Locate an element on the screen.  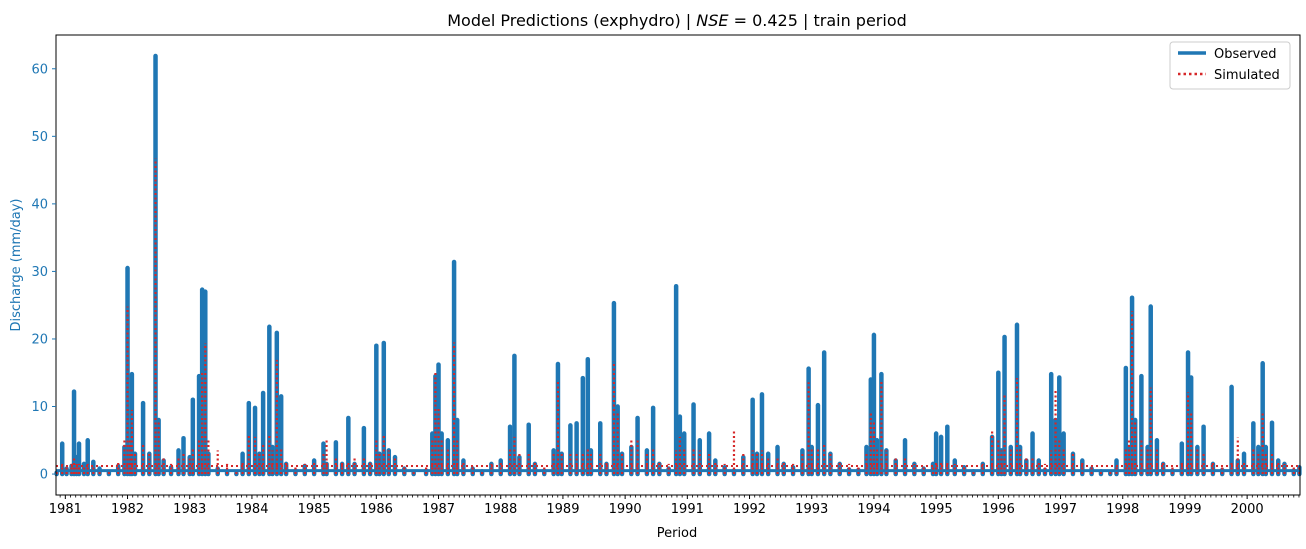
x-tick-label: 1993 is located at coordinates (811, 509).